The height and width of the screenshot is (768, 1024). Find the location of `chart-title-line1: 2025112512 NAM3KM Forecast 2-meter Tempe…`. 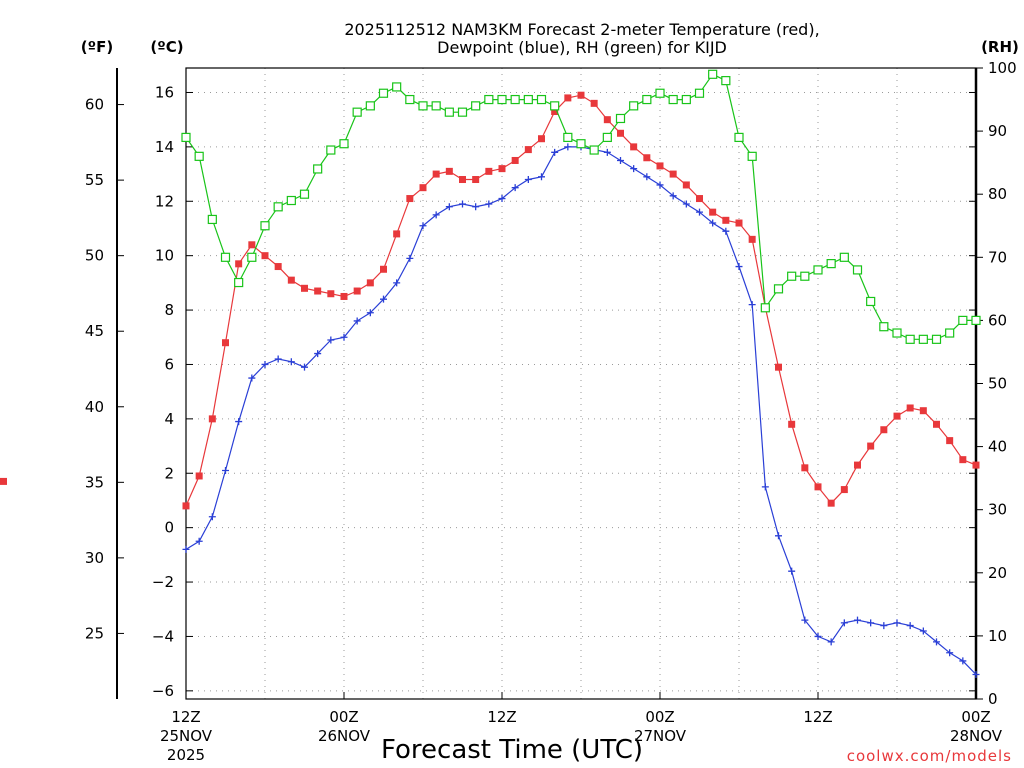

chart-title-line1: 2025112512 NAM3KM Forecast 2-meter Tempe… is located at coordinates (581, 29).